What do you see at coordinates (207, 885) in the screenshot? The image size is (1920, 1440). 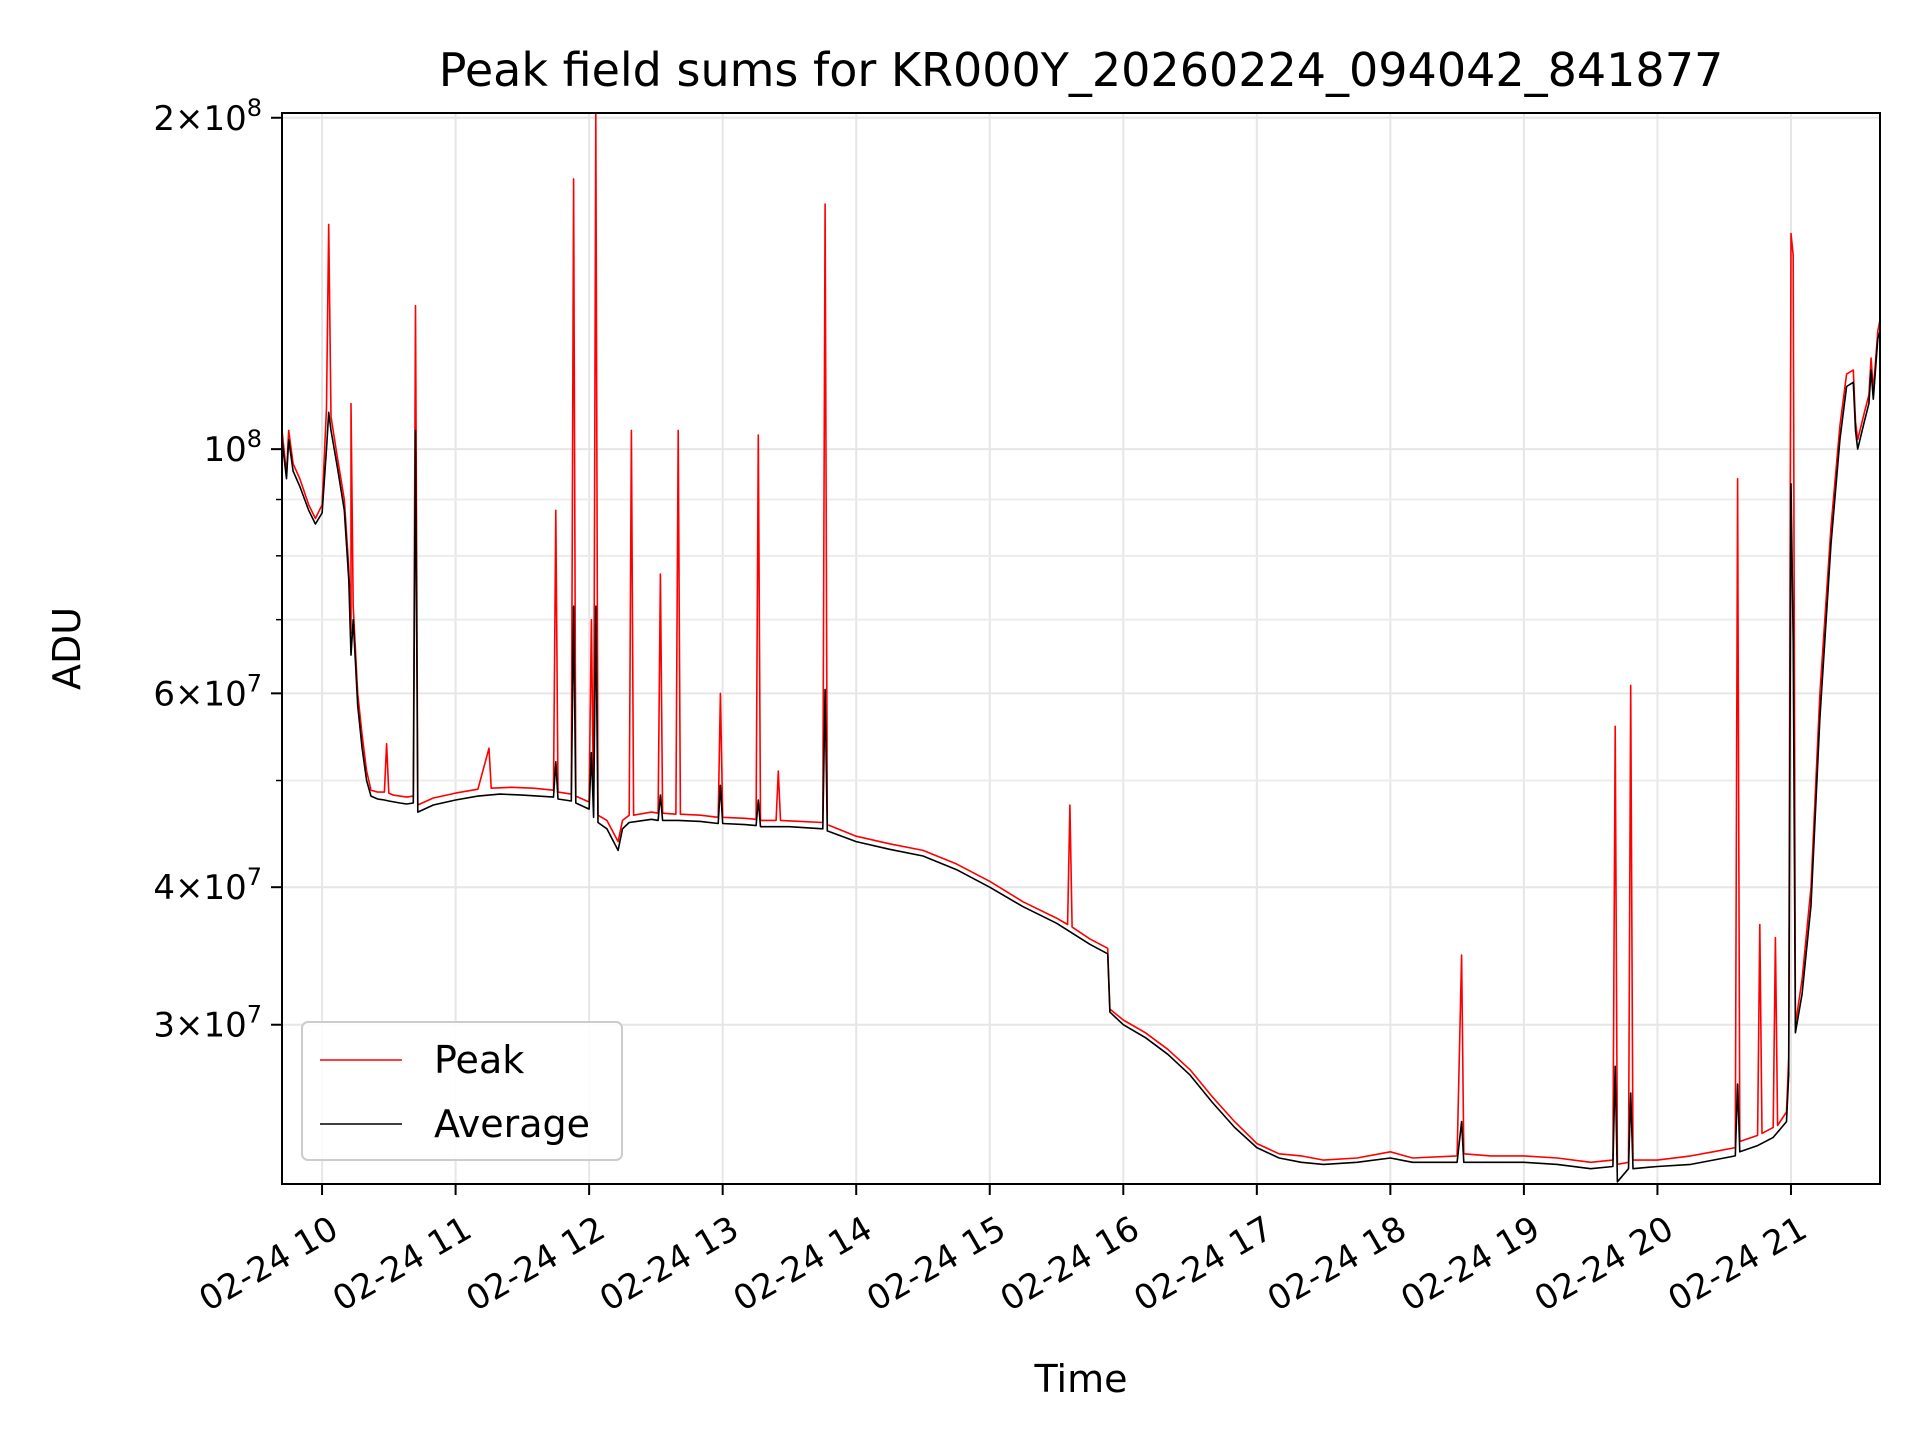 I see `y-tick-label: 4×107` at bounding box center [207, 885].